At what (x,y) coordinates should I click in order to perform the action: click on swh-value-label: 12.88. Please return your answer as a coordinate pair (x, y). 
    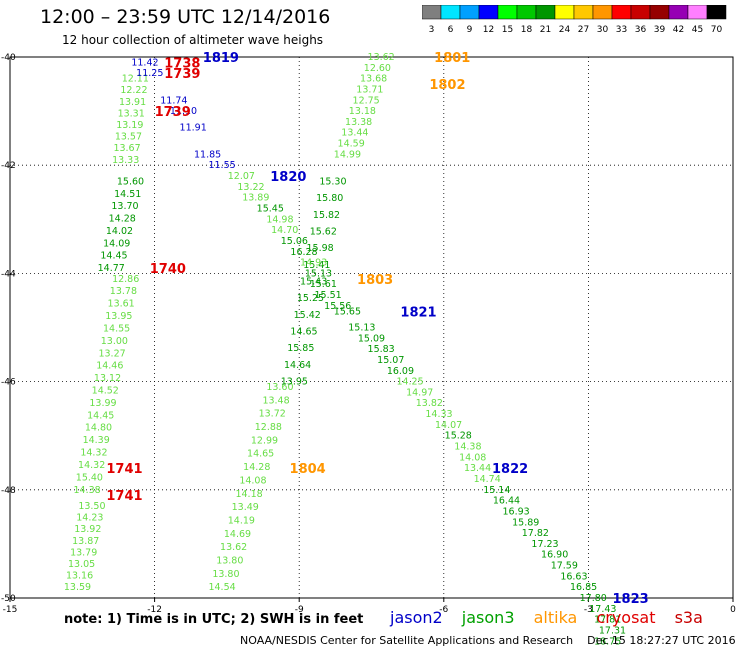
    Looking at the image, I should click on (268, 427).